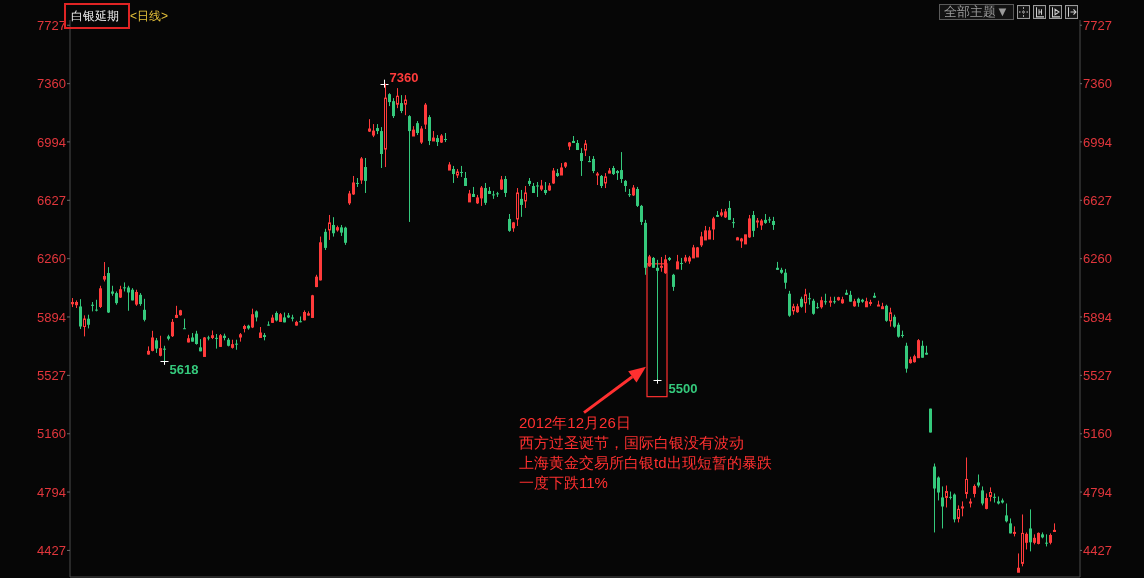  Describe the element at coordinates (1097, 25) in the screenshot. I see `y2-tick-label: 7727` at that location.